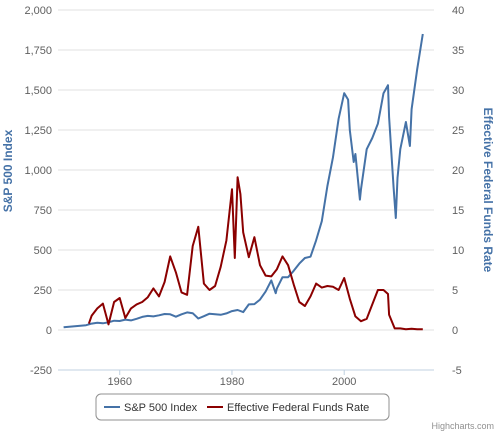 Image resolution: width=500 pixels, height=434 pixels. What do you see at coordinates (458, 191) in the screenshot?
I see `y-axis-right: 40 35 30 25 20 15 10 5 0 -5` at bounding box center [458, 191].